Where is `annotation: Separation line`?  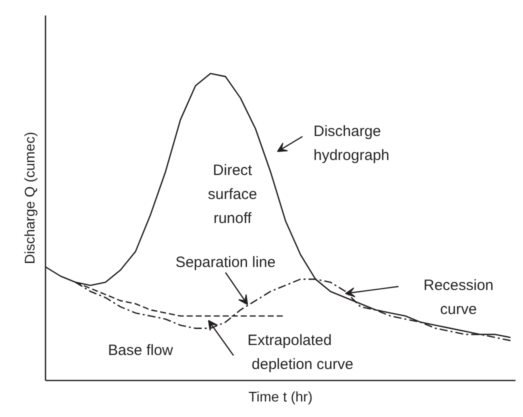 annotation: Separation line is located at coordinates (225, 262).